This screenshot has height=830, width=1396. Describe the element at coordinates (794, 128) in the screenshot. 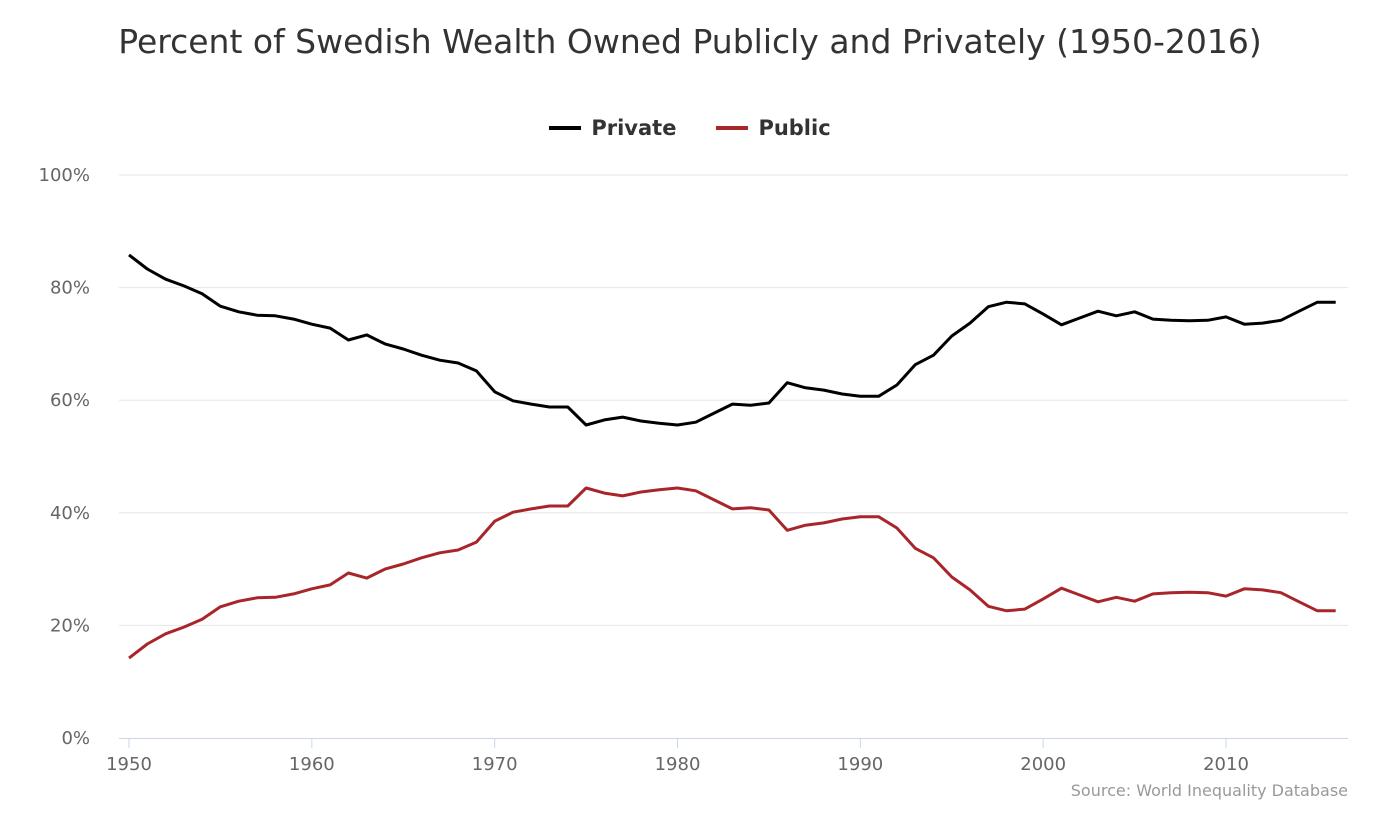

I see `legend-label-public: Public` at that location.